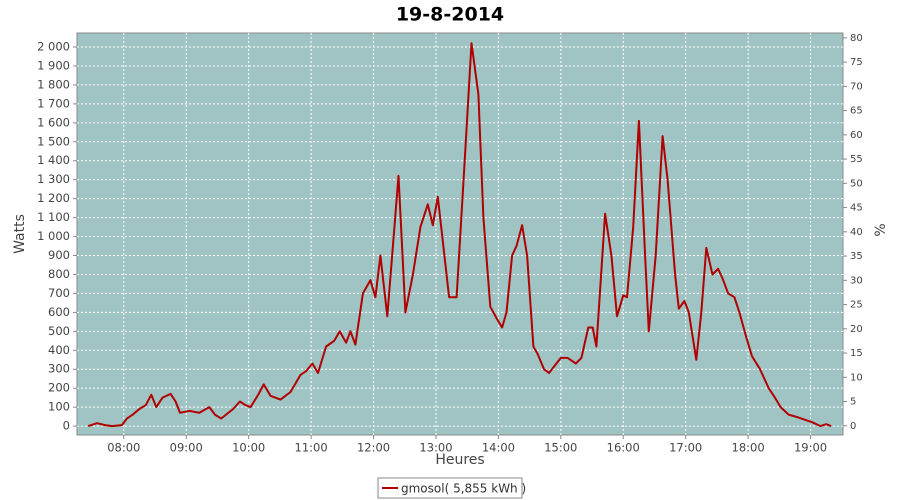 Image resolution: width=900 pixels, height=500 pixels. Describe the element at coordinates (881, 229) in the screenshot. I see `y2-axis-title: %` at that location.